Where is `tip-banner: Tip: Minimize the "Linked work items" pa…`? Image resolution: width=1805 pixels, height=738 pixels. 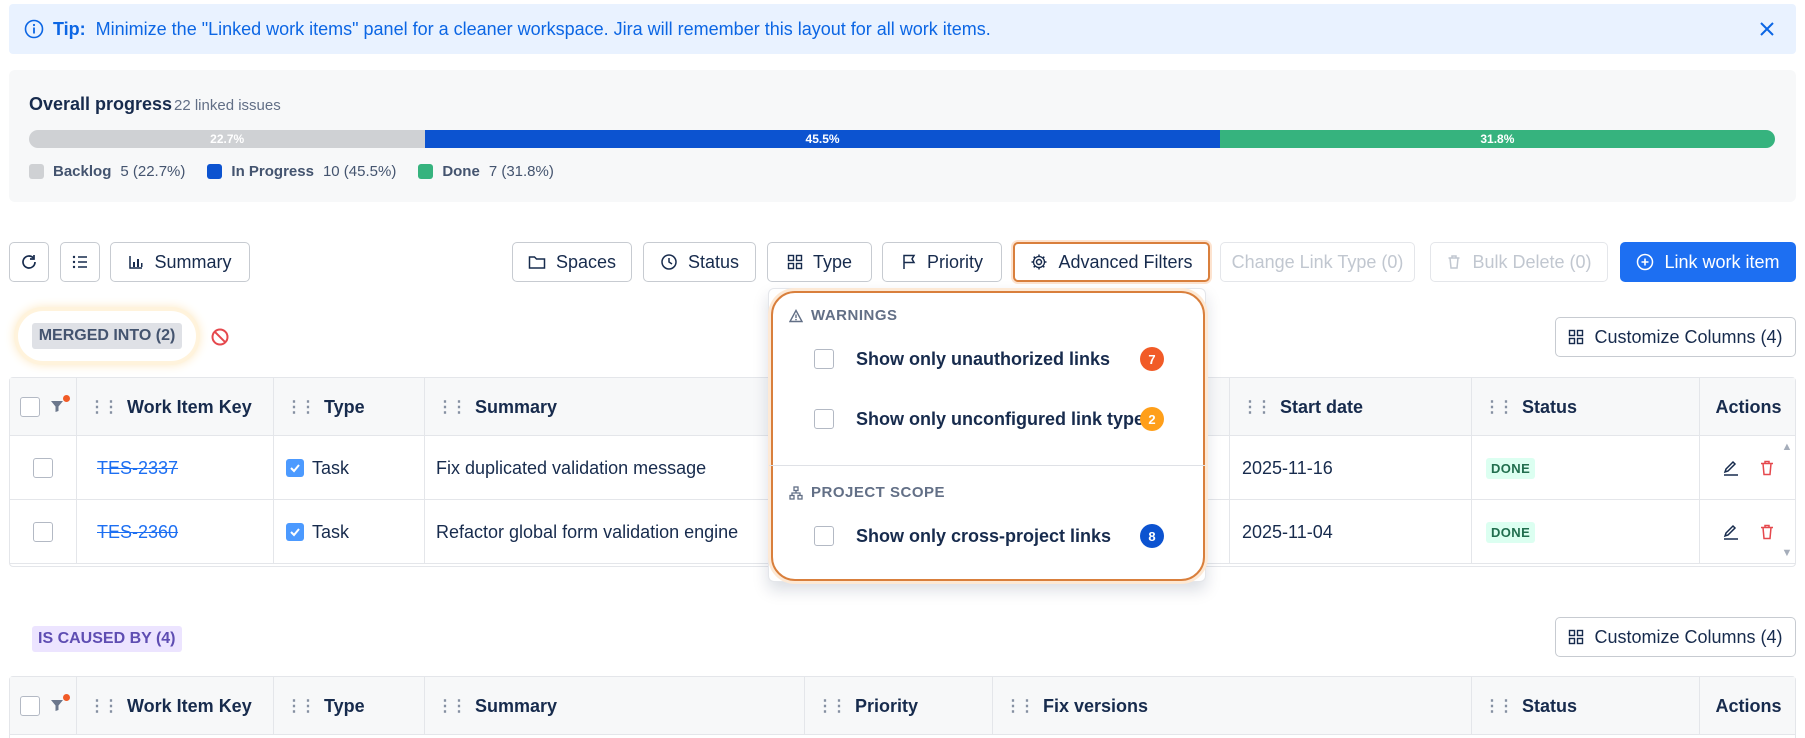
tip-banner: Tip: Minimize the "Linked work items" pa… is located at coordinates (902, 29).